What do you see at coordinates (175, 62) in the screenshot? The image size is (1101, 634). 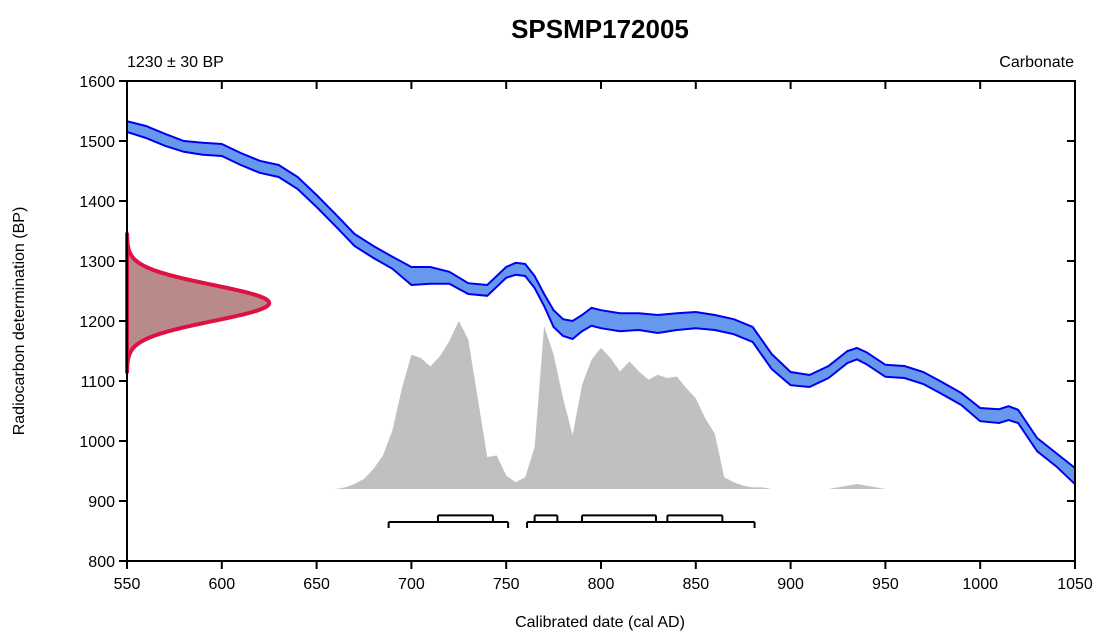 I see `sample-determination-label: 1230 ± 30 BP` at bounding box center [175, 62].